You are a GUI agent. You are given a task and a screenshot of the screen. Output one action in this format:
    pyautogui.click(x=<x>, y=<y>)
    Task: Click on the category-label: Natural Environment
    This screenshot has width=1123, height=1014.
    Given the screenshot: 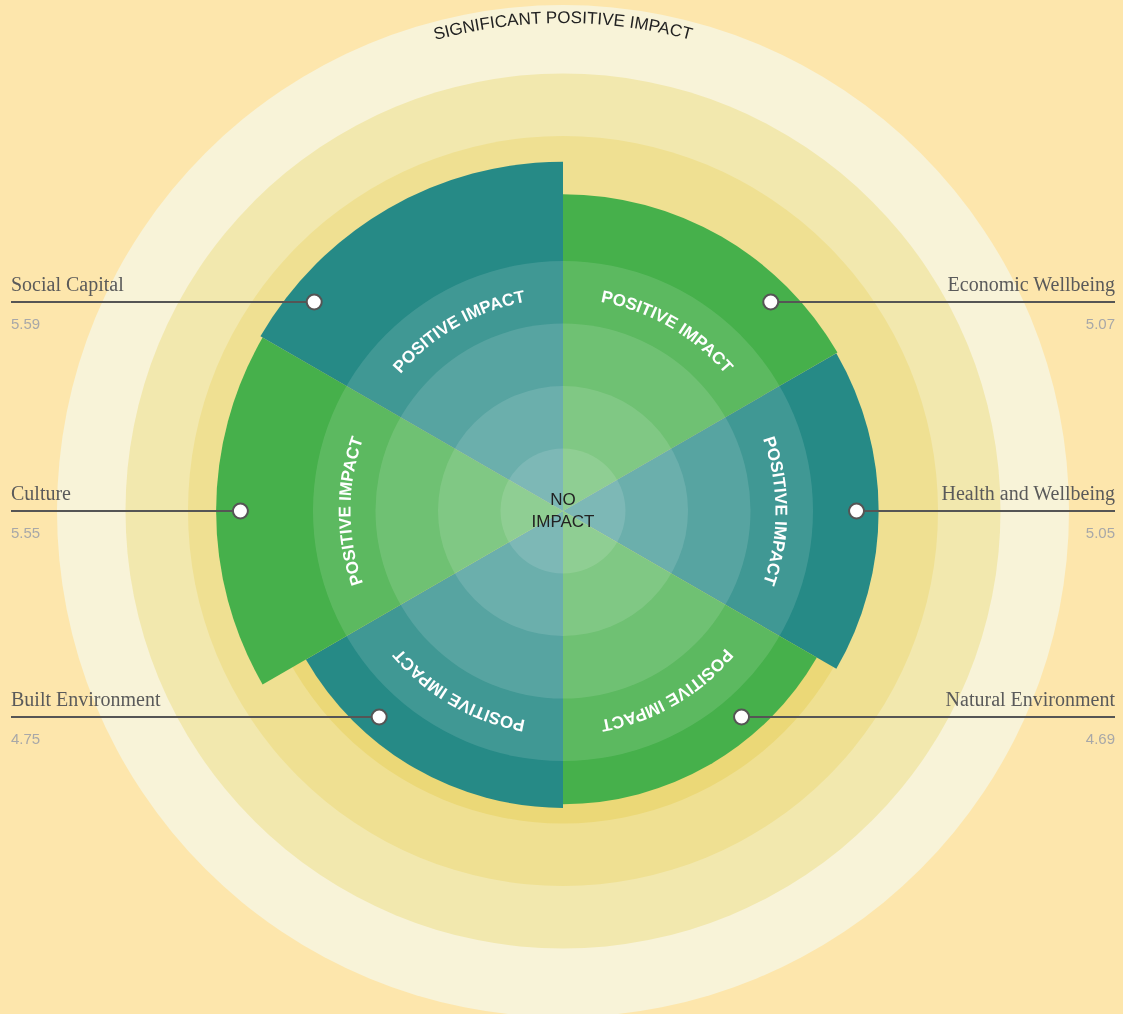 What is the action you would take?
    pyautogui.click(x=1030, y=699)
    